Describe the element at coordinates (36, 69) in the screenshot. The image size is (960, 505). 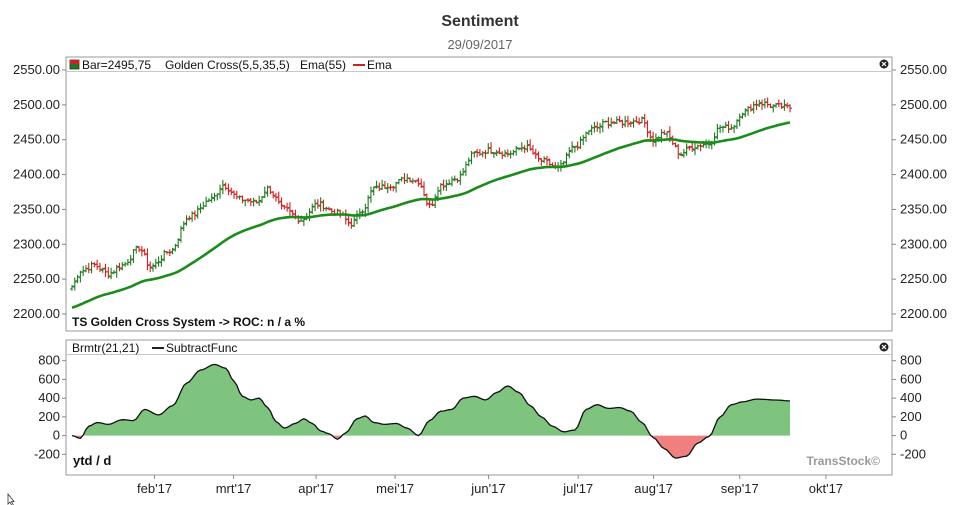
I see `price-y-tick-left: 2550.00` at that location.